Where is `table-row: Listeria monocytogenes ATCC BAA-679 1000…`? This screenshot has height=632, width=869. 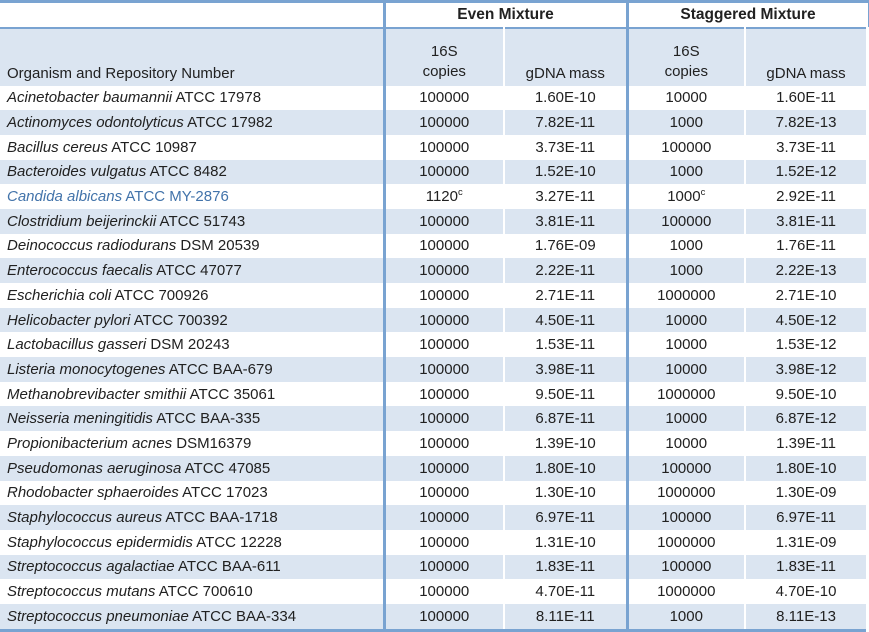
table-row: Listeria monocytogenes ATCC BAA-679 1000… is located at coordinates (434, 369).